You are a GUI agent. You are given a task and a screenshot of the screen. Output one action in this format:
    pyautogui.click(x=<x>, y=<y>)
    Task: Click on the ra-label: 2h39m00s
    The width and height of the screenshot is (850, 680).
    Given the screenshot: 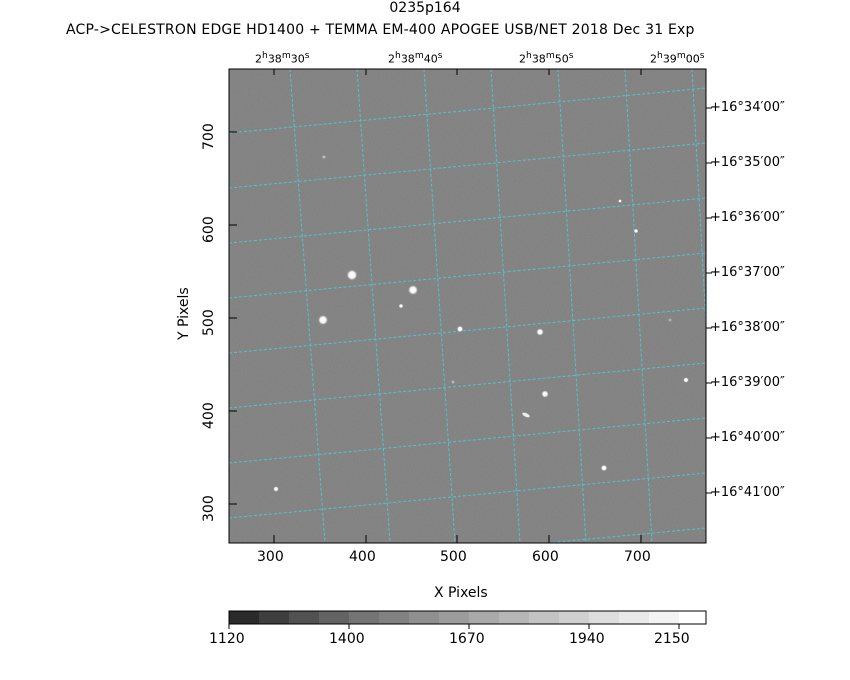 What is the action you would take?
    pyautogui.click(x=677, y=58)
    